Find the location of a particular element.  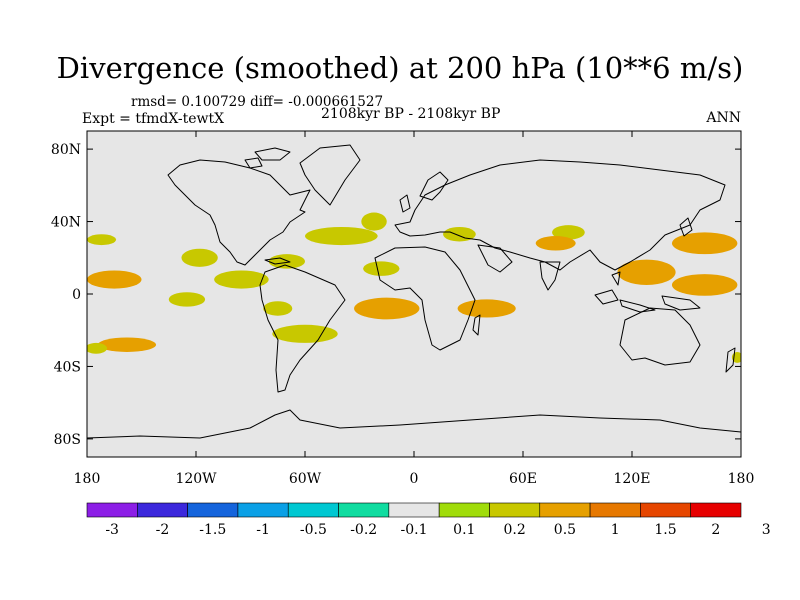

colorbar-label-12: 2 is located at coordinates (715, 530).